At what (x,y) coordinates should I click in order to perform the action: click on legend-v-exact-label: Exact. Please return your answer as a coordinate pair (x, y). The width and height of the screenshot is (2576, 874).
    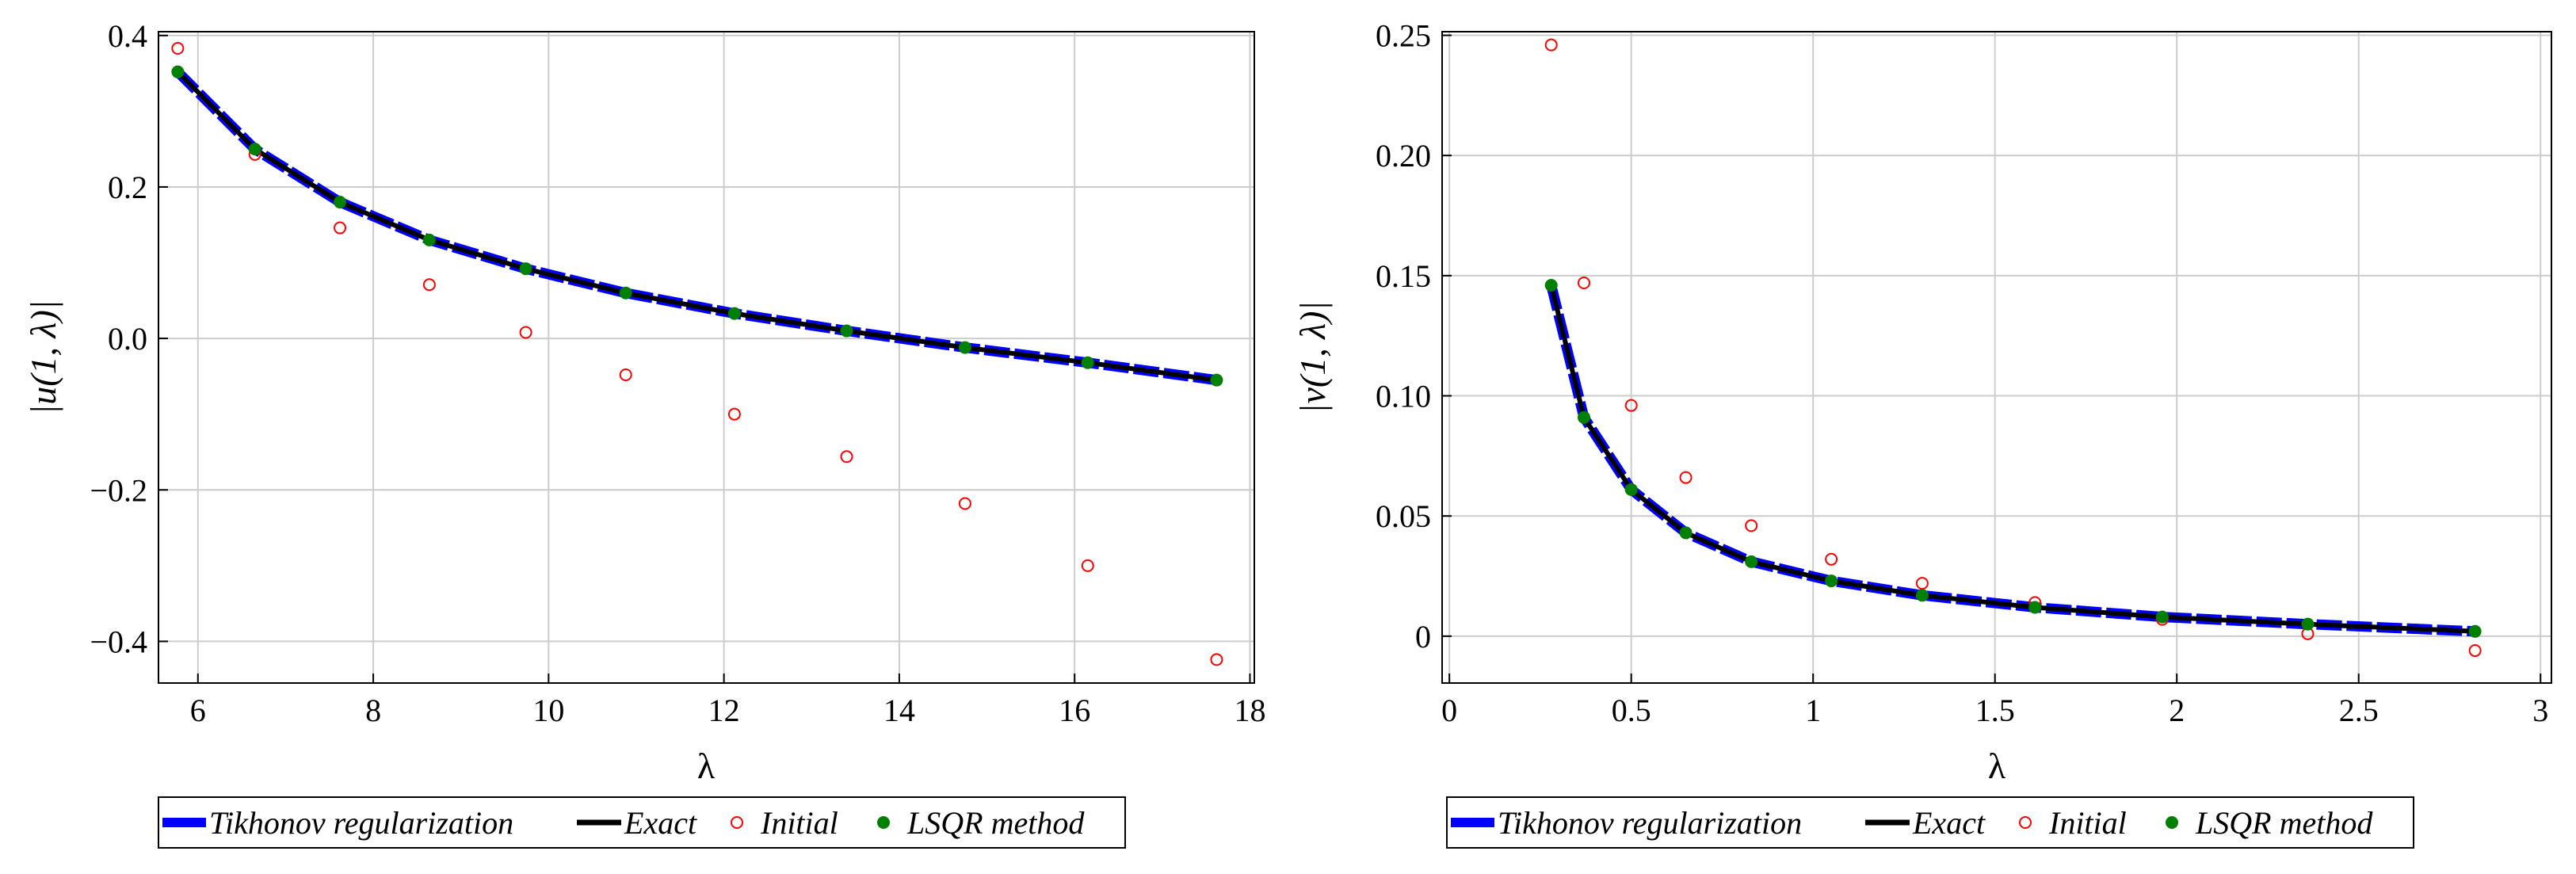
    Looking at the image, I should click on (1949, 823).